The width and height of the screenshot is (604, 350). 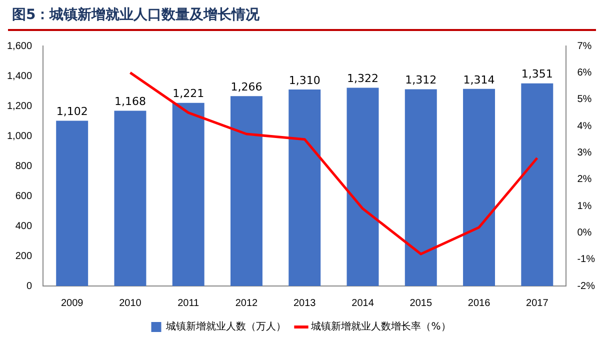 I want to click on x-tick-label: 2013, so click(x=304, y=303).